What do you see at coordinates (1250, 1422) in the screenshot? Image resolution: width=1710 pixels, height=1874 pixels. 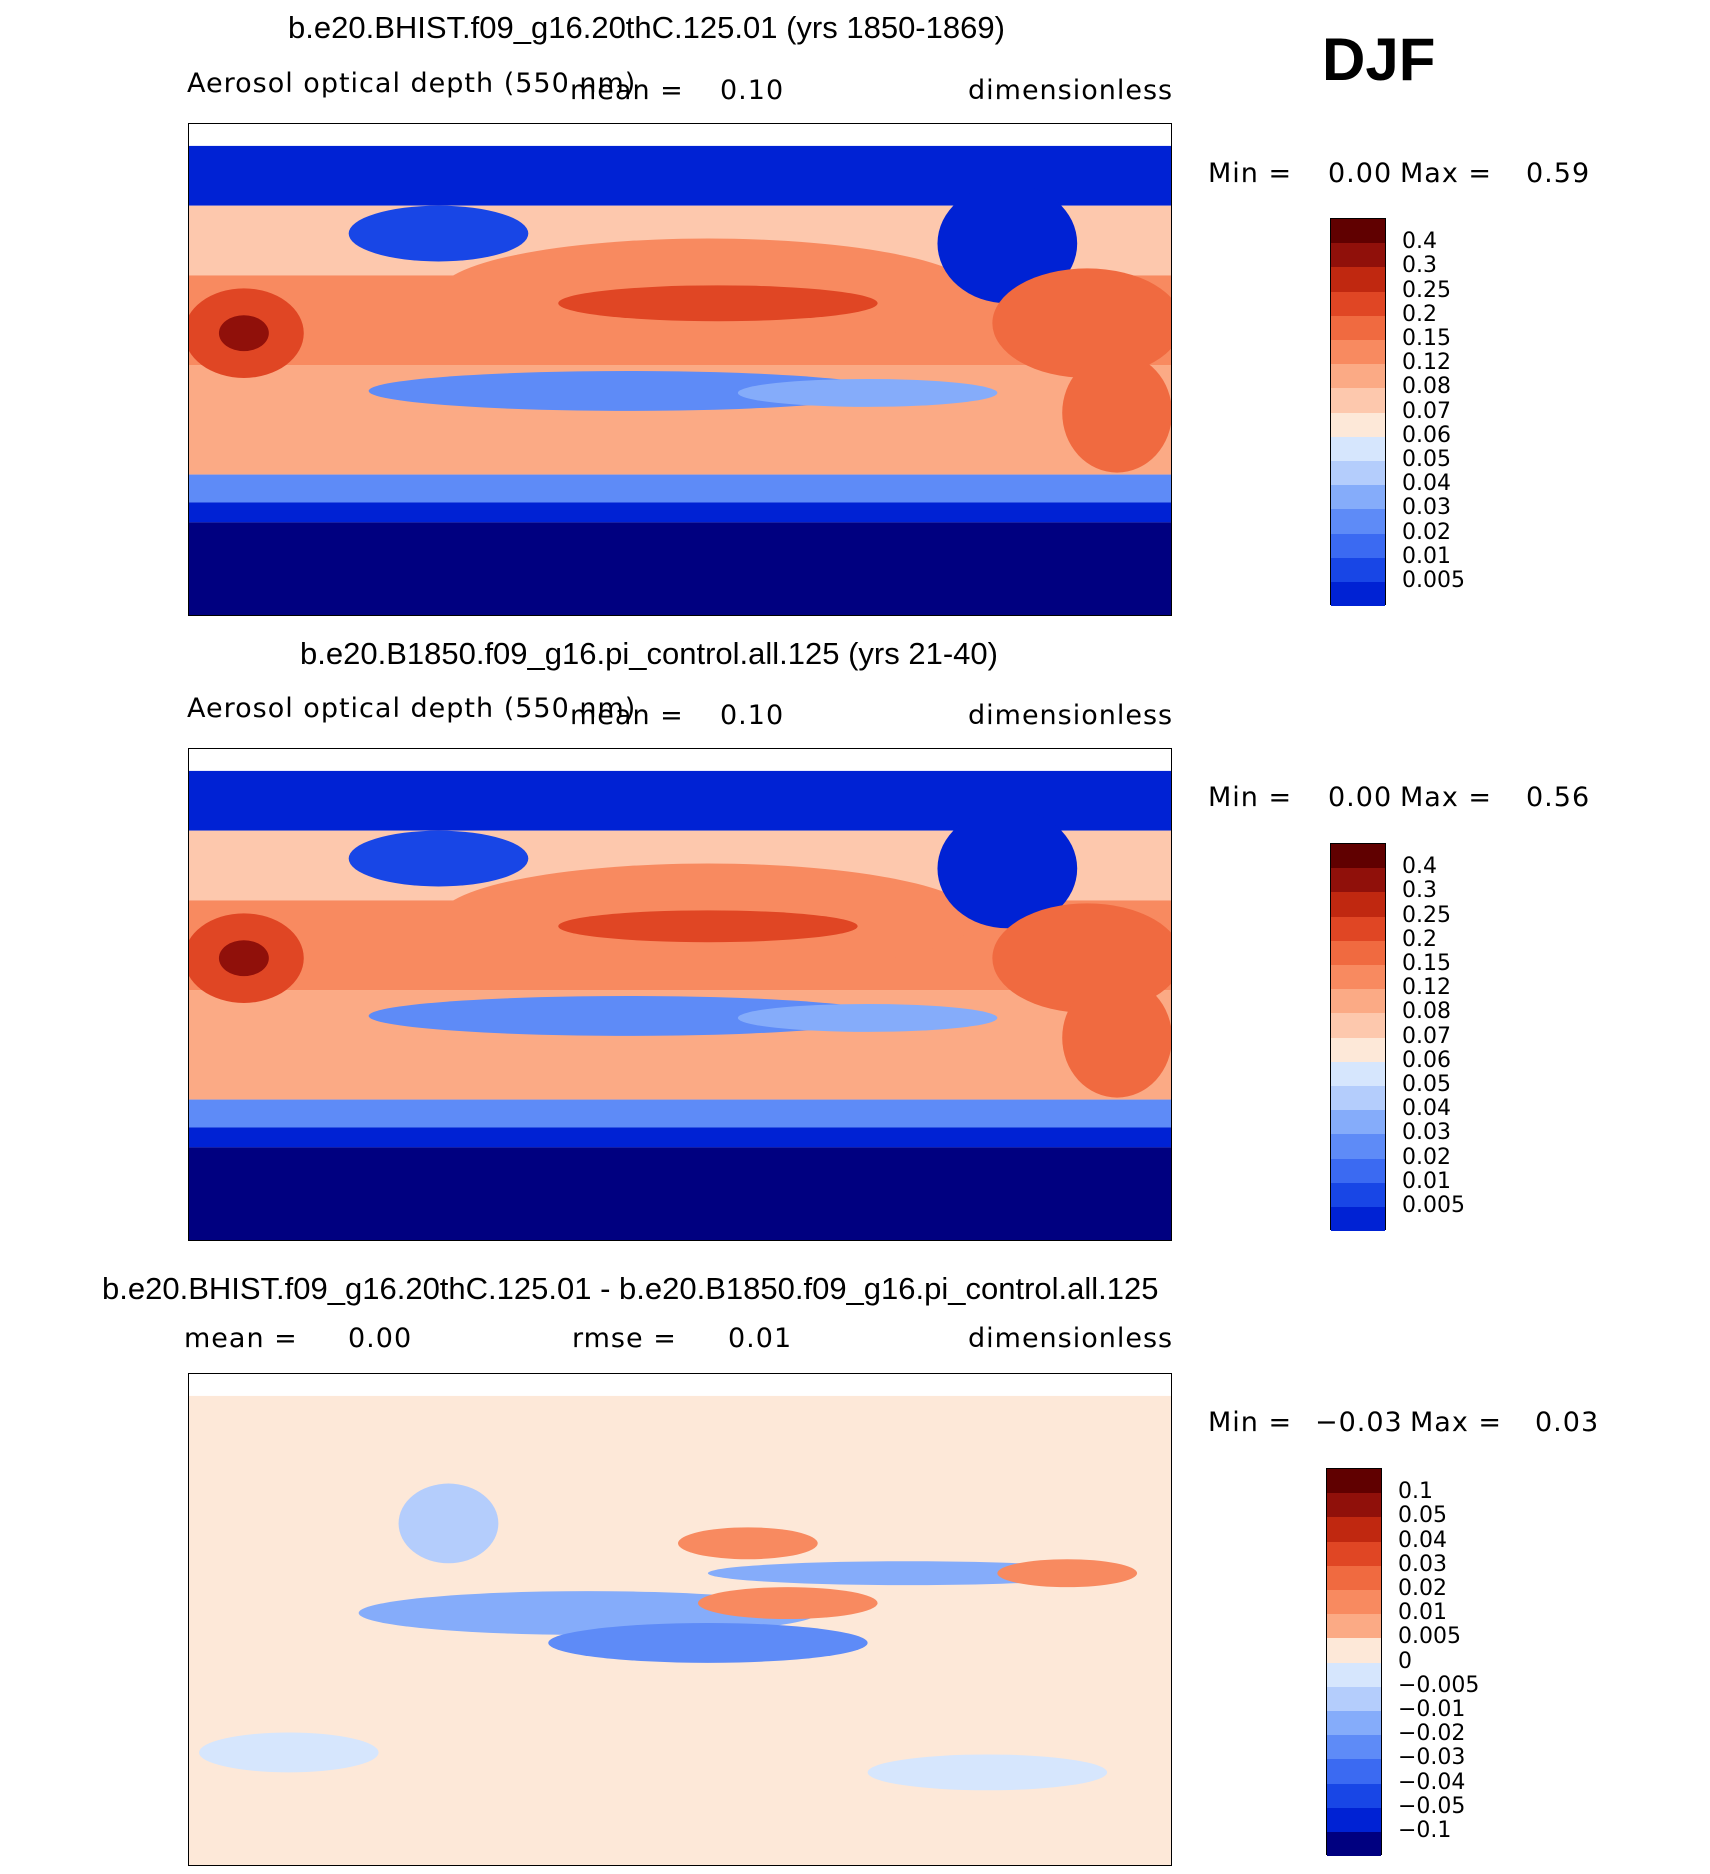 I see `panel-3-min-label: Min =` at bounding box center [1250, 1422].